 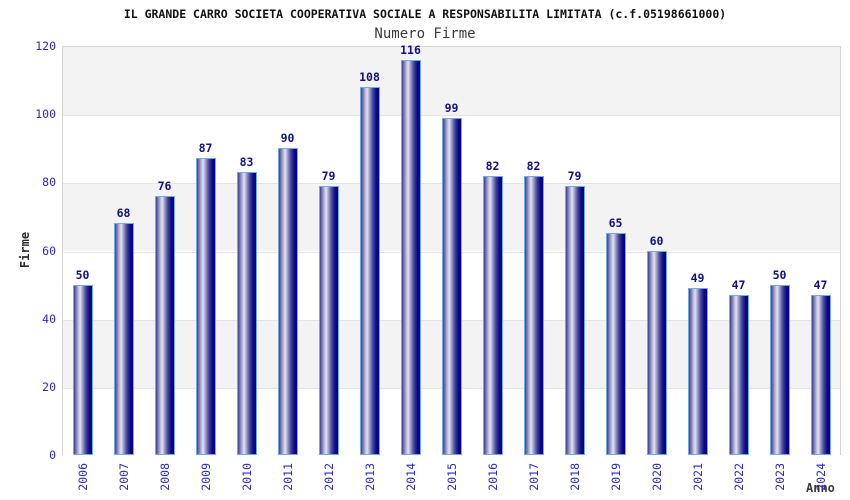 I want to click on bar-2011, so click(x=287, y=301).